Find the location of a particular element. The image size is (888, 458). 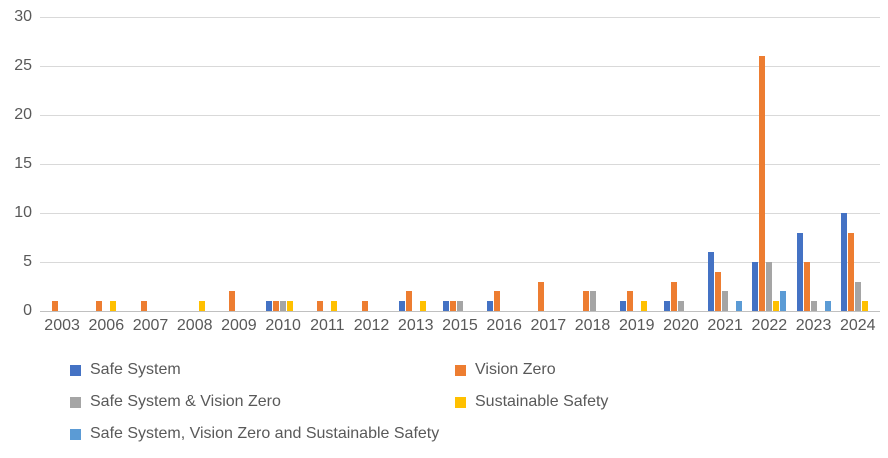

bar-sustainable-safety-2011 is located at coordinates (334, 306).